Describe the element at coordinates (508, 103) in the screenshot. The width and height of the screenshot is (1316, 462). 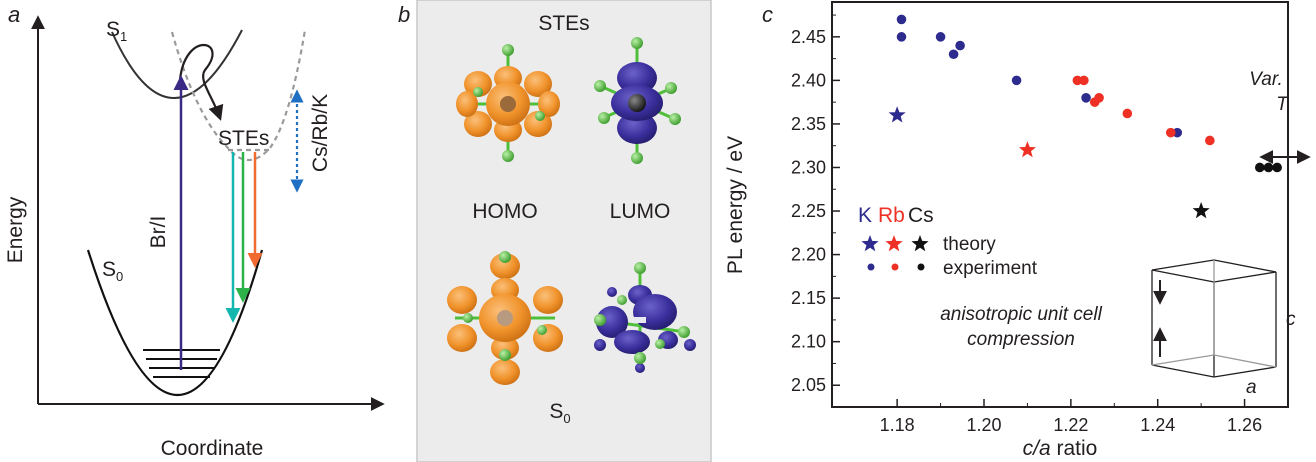
I see `ste-homo-orbital` at that location.